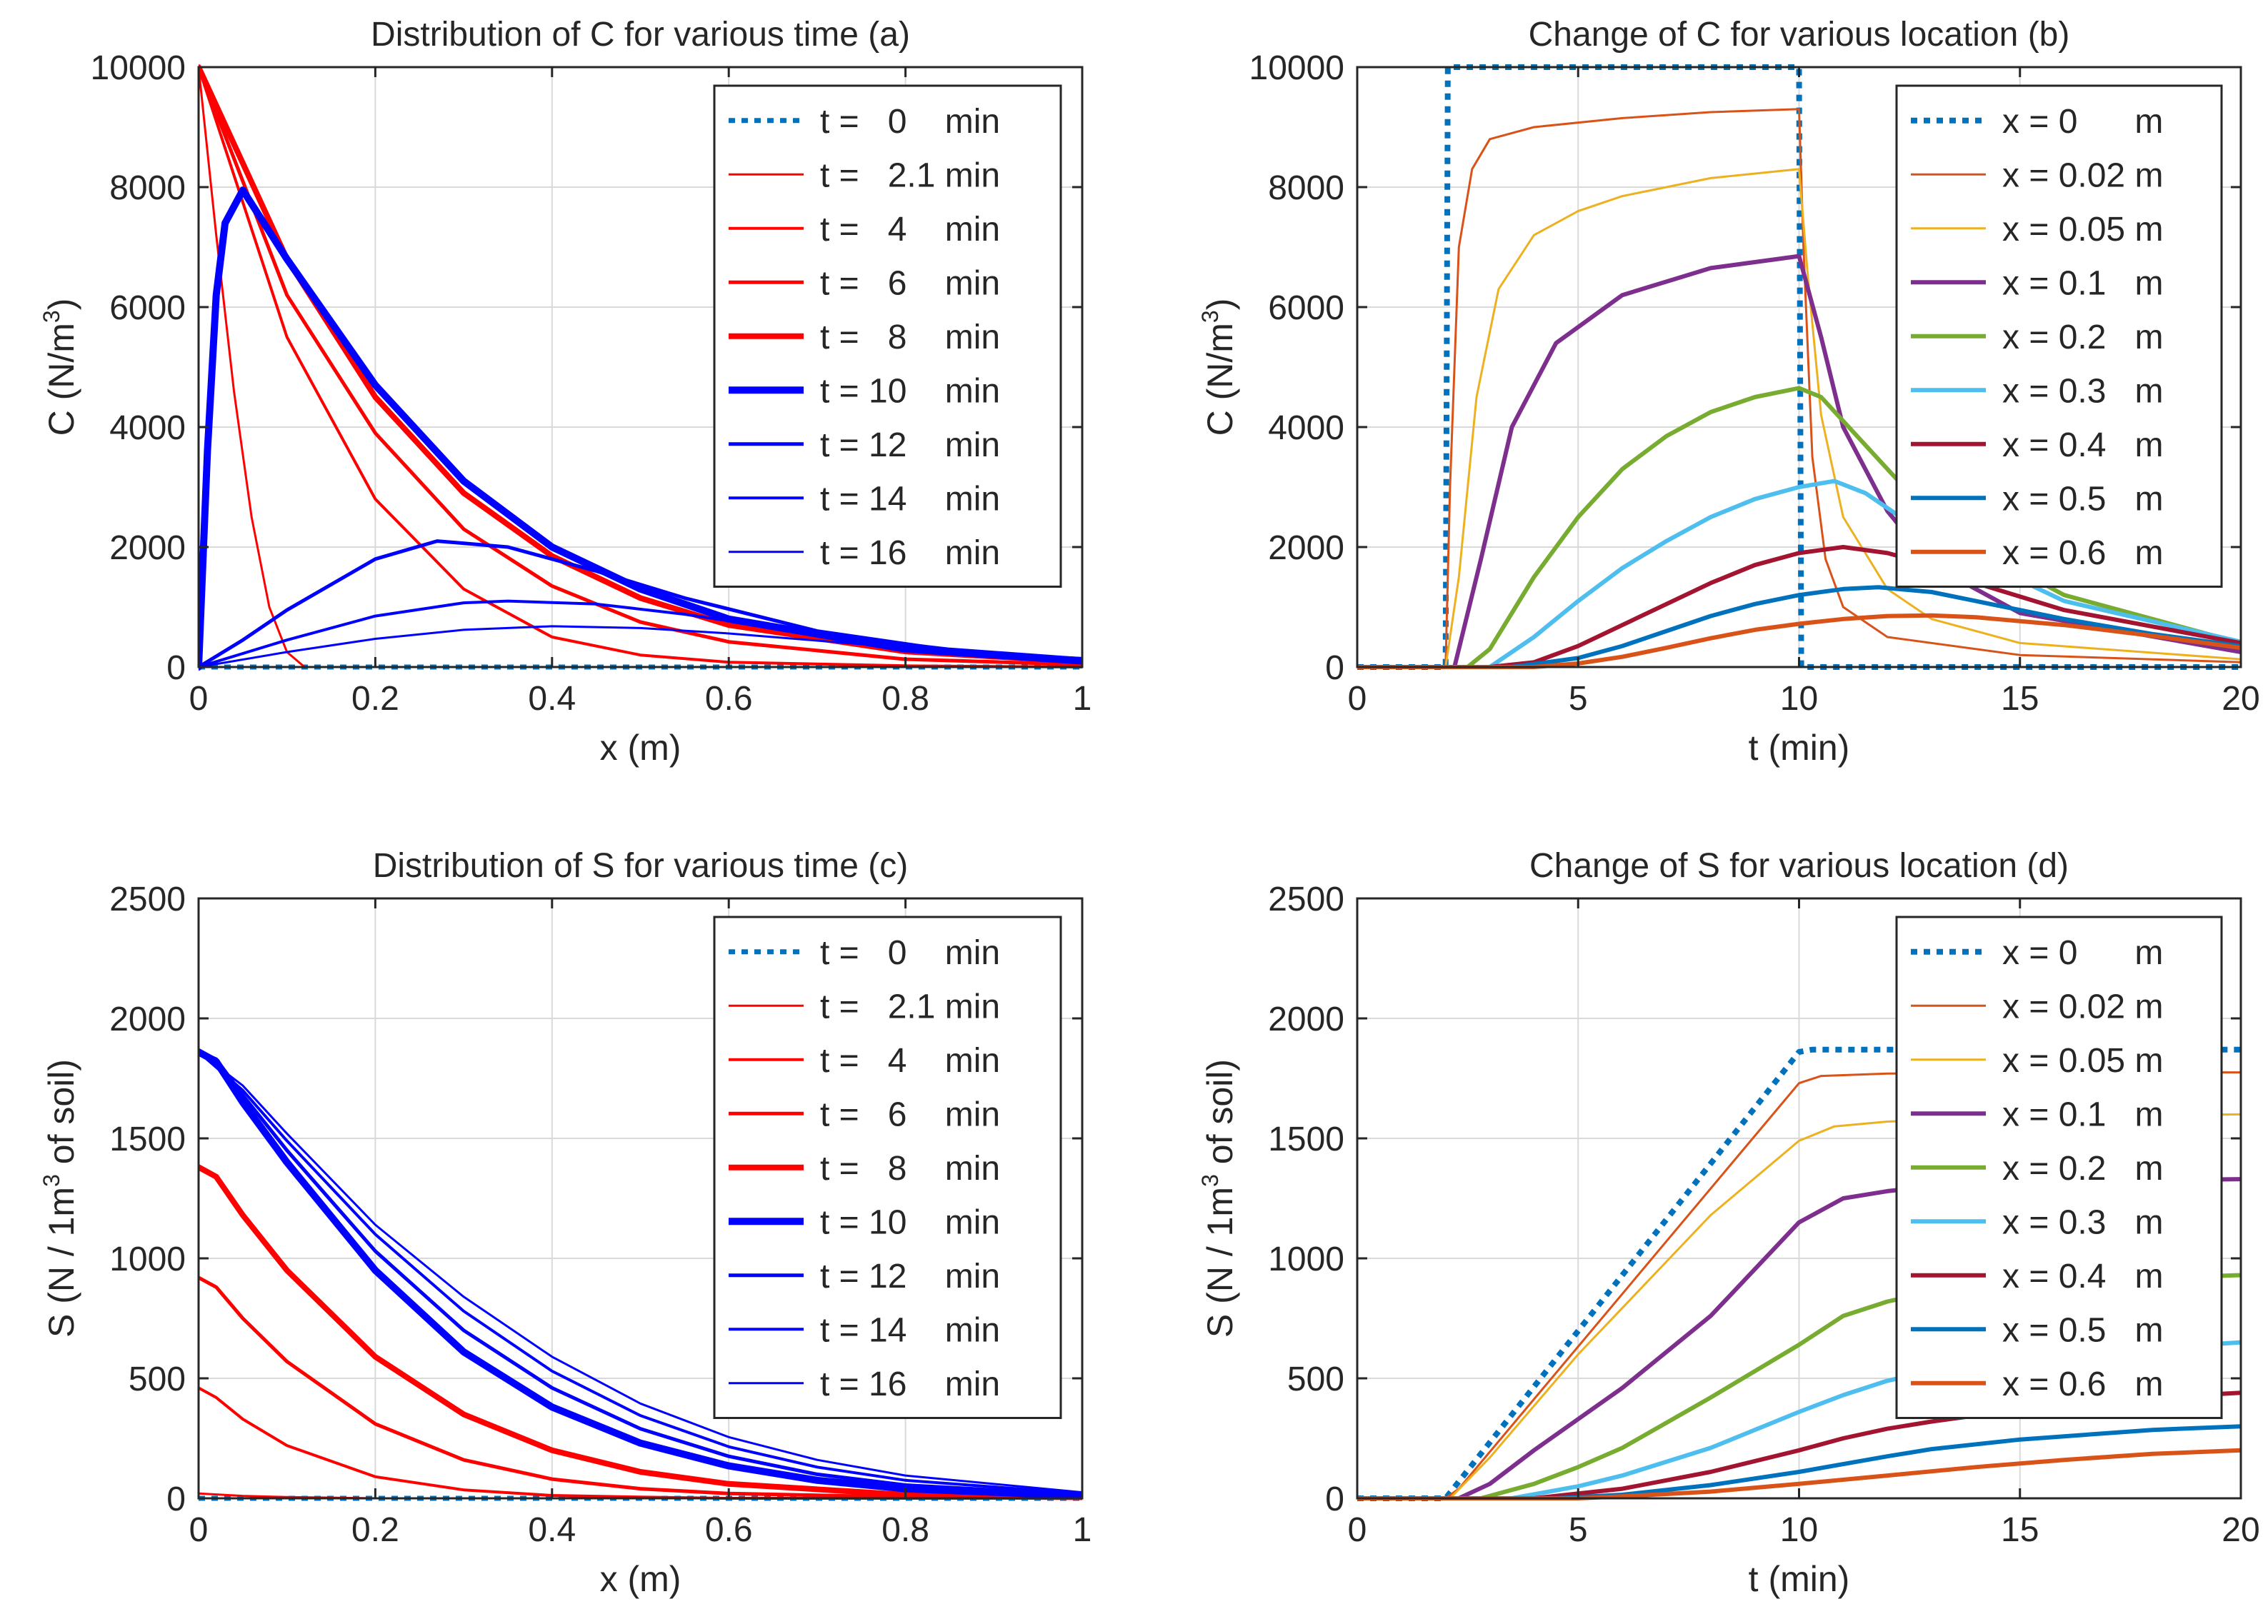 This screenshot has width=2268, height=1624. What do you see at coordinates (2082, 1330) in the screenshot?
I see `chart-d-legend-label: x = 0.5 m` at bounding box center [2082, 1330].